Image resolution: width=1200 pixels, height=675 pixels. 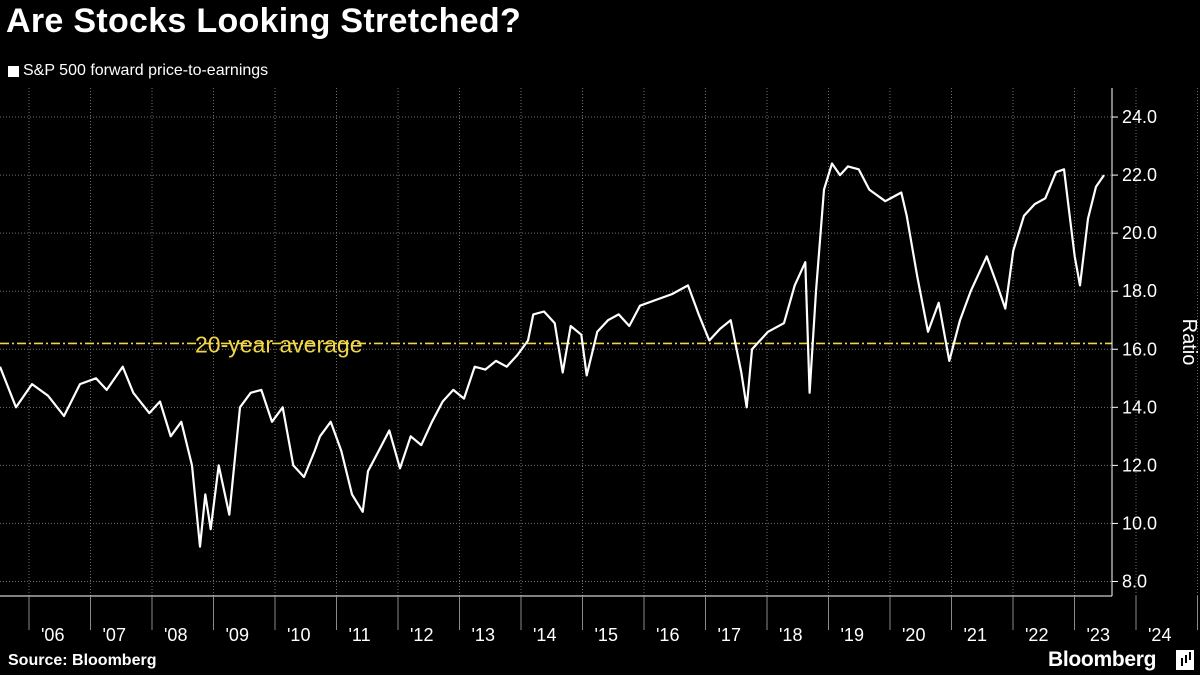 What do you see at coordinates (1139, 175) in the screenshot?
I see `y-tick-label: 22.0` at bounding box center [1139, 175].